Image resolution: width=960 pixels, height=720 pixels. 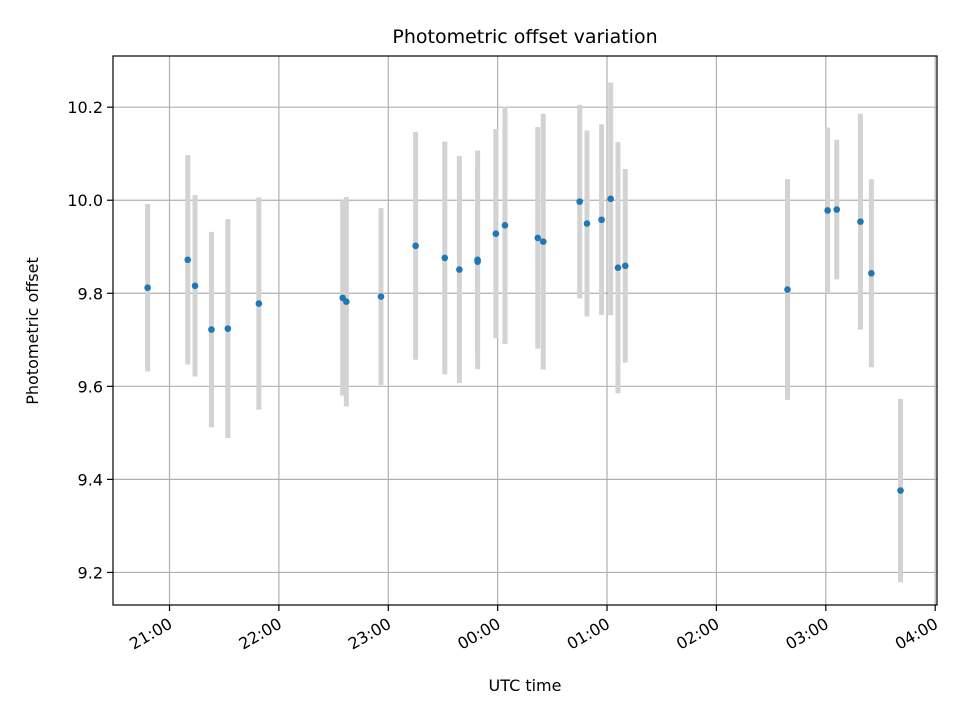 I want to click on chart-title: Photometric offset variation, so click(x=524, y=37).